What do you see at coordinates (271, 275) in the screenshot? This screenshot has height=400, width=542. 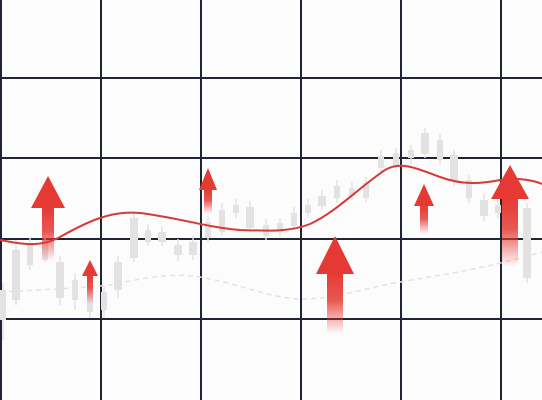 I see `dashed-average-line` at bounding box center [271, 275].